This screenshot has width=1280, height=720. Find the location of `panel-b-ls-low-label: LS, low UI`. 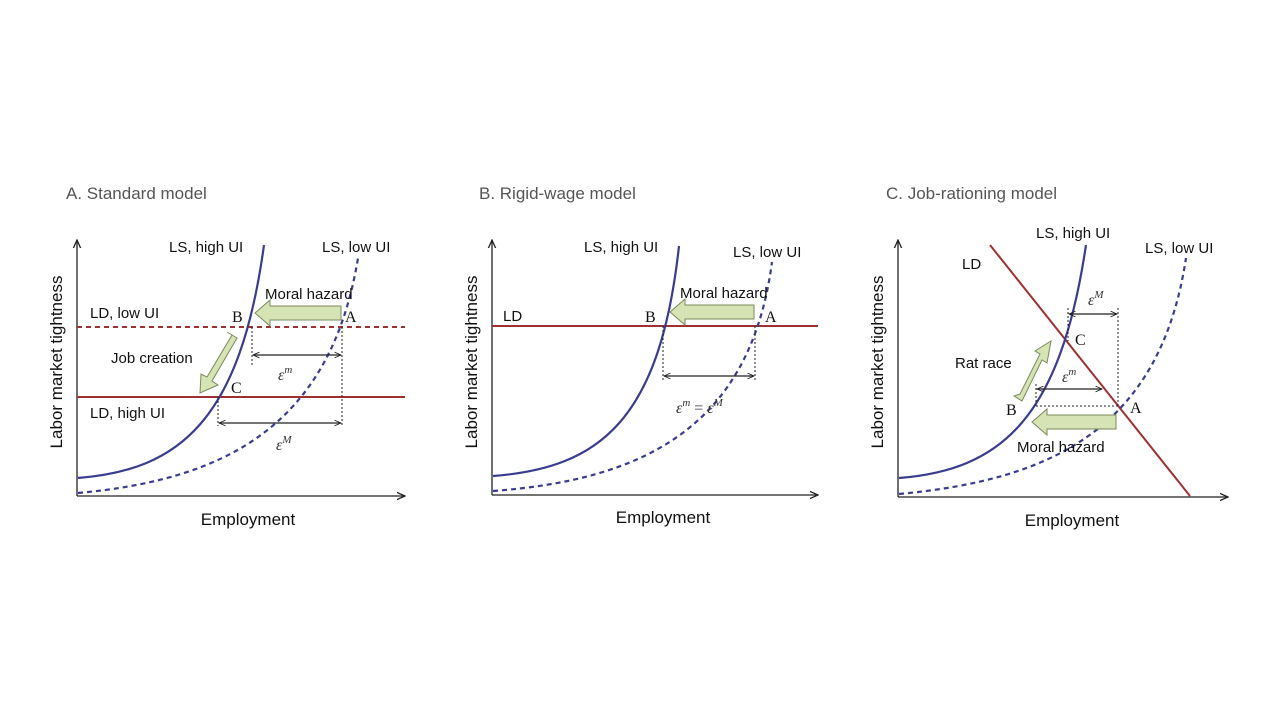

panel-b-ls-low-label: LS, low UI is located at coordinates (767, 252).